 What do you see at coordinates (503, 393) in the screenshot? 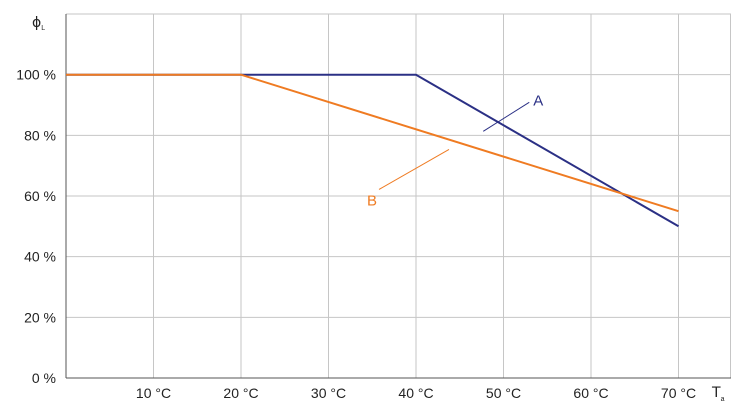
I see `x-tick-label: 50 °C` at bounding box center [503, 393].